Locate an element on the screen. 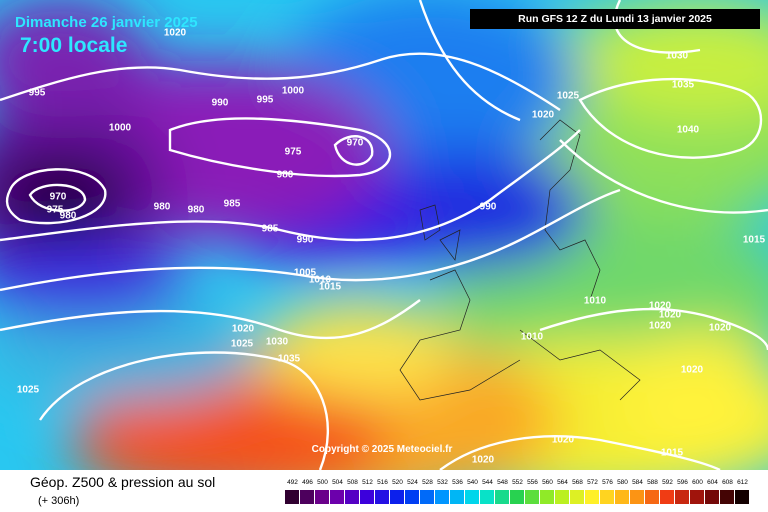 The width and height of the screenshot is (768, 512). scale-label: 568 is located at coordinates (577, 482).